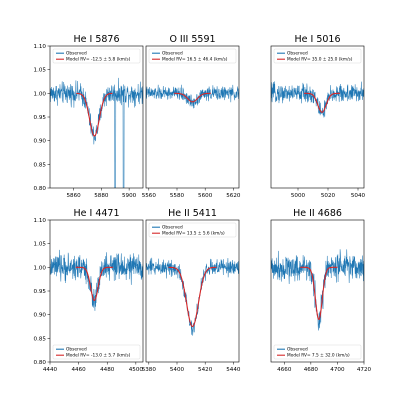 This screenshot has height=407, width=407. What do you see at coordinates (149, 370) in the screenshot?
I see `x-tick-label: 5380` at bounding box center [149, 370].